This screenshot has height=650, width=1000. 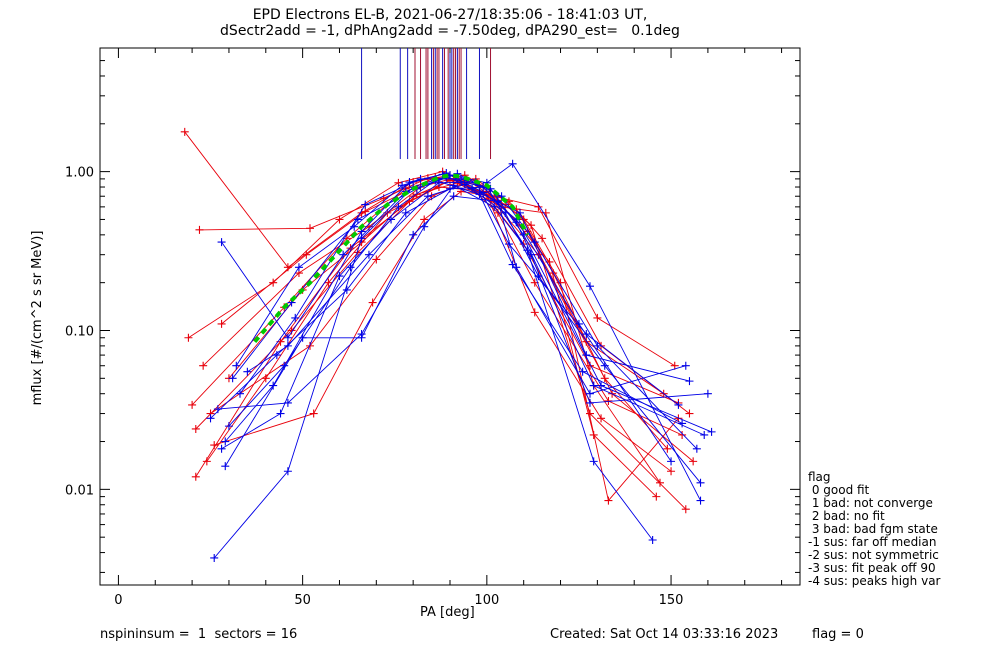 What do you see at coordinates (846, 516) in the screenshot?
I see `legend-item: 2 bad: no fit` at bounding box center [846, 516].